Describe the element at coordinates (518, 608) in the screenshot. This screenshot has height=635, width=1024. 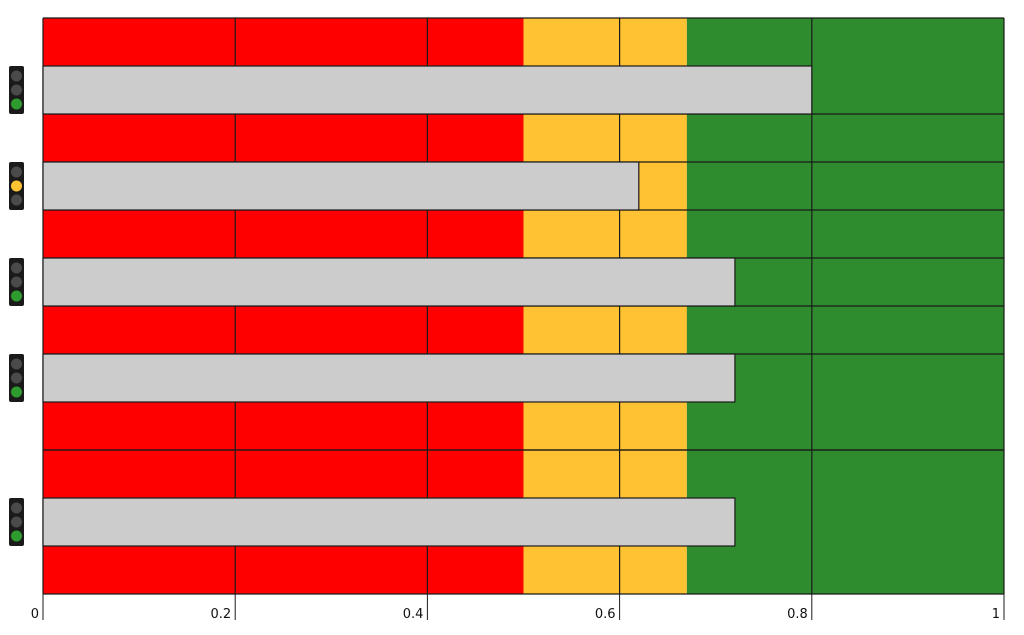
I see `x-axis: 0 0.2 0.4 0.6 0.8 1` at that location.